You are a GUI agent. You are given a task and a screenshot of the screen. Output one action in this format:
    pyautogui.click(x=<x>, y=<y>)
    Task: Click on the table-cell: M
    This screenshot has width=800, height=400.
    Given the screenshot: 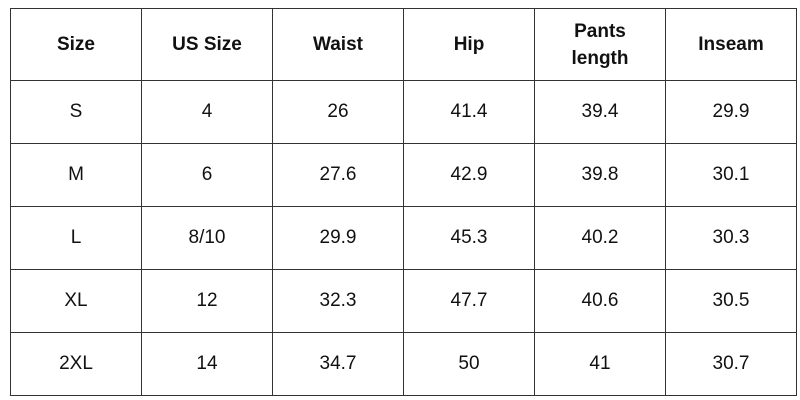 What is the action you would take?
    pyautogui.click(x=76, y=175)
    